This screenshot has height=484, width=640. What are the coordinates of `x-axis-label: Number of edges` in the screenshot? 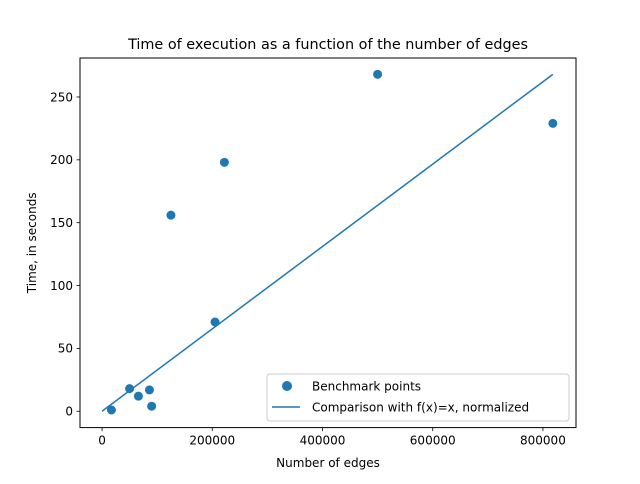 It's located at (328, 463).